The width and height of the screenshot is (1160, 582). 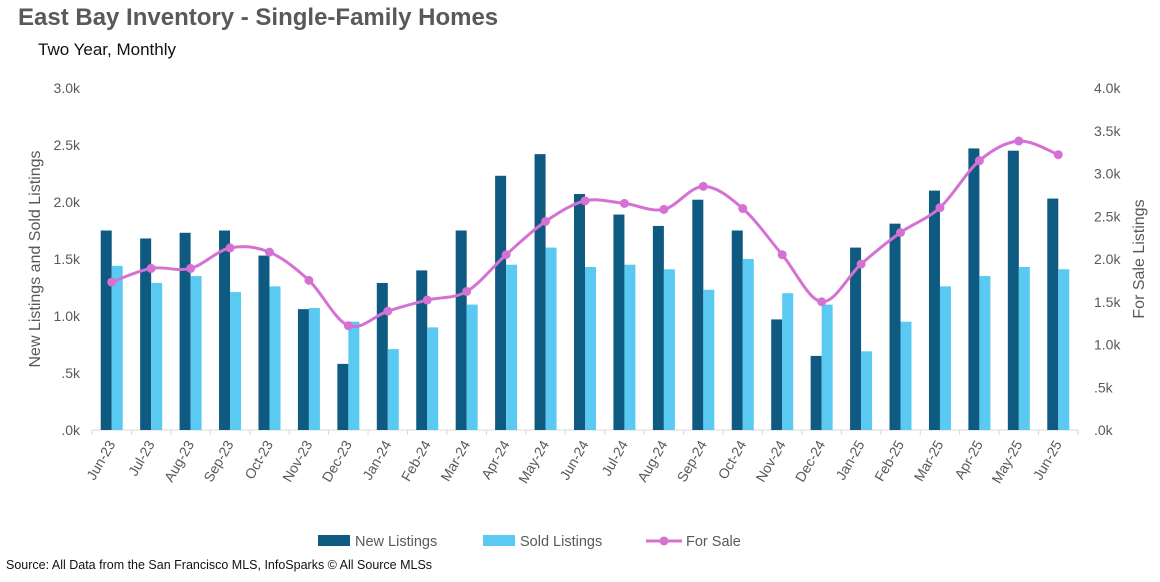 What do you see at coordinates (376, 459) in the screenshot?
I see `x-axis-tick-label: Jan-24` at bounding box center [376, 459].